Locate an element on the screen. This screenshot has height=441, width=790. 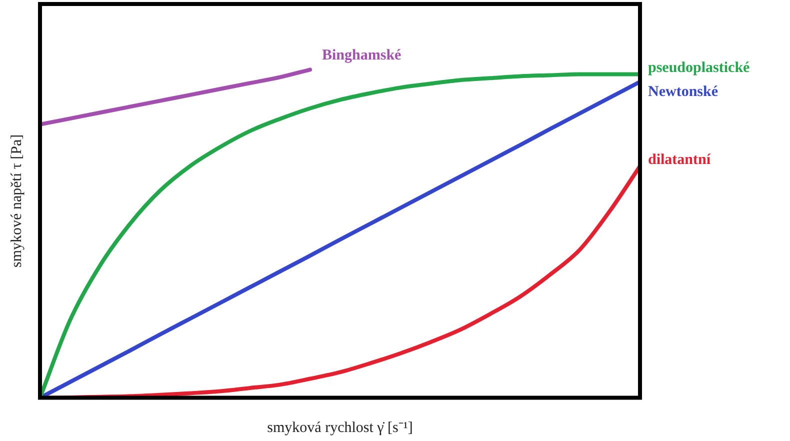
y-axis-title: smykové napětí τ [Pa] is located at coordinates (16, 201).